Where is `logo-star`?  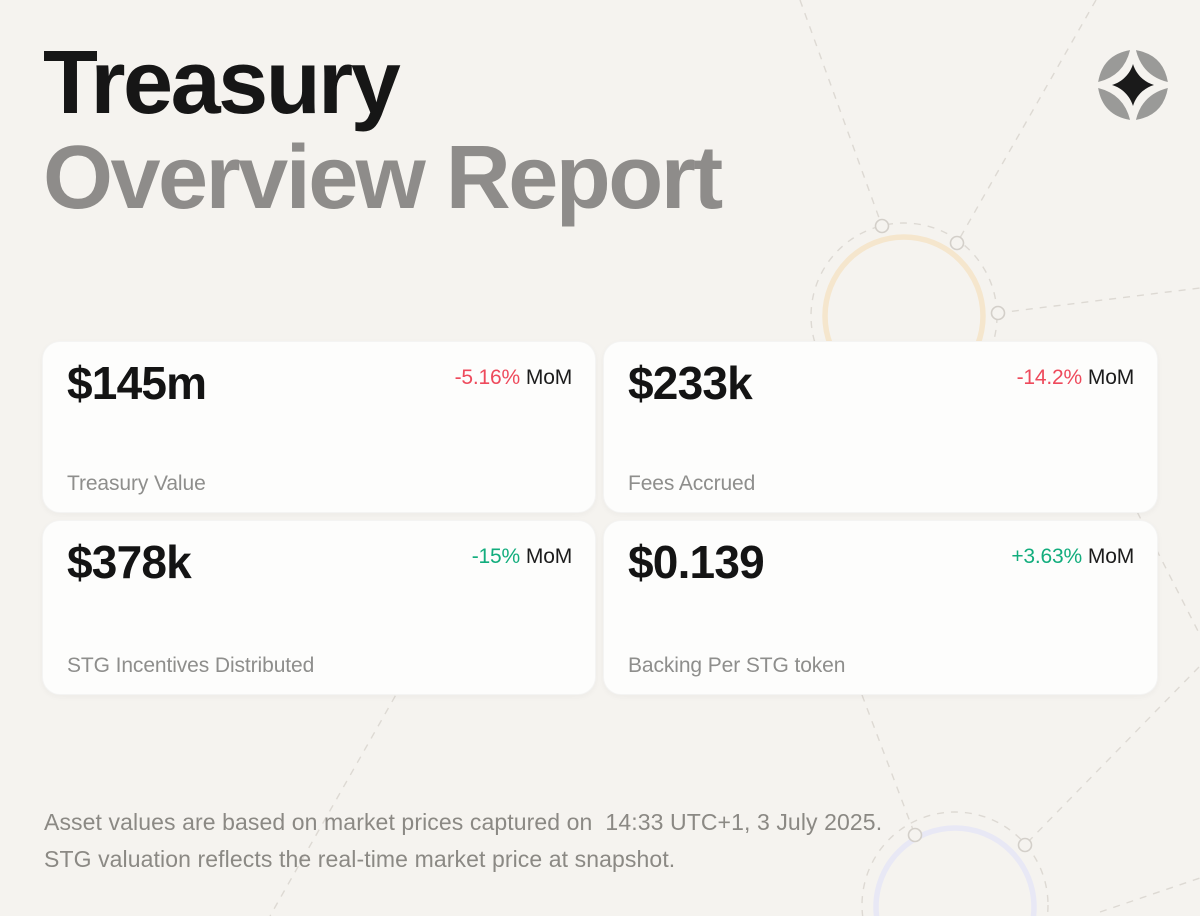
logo-star is located at coordinates (1133, 85).